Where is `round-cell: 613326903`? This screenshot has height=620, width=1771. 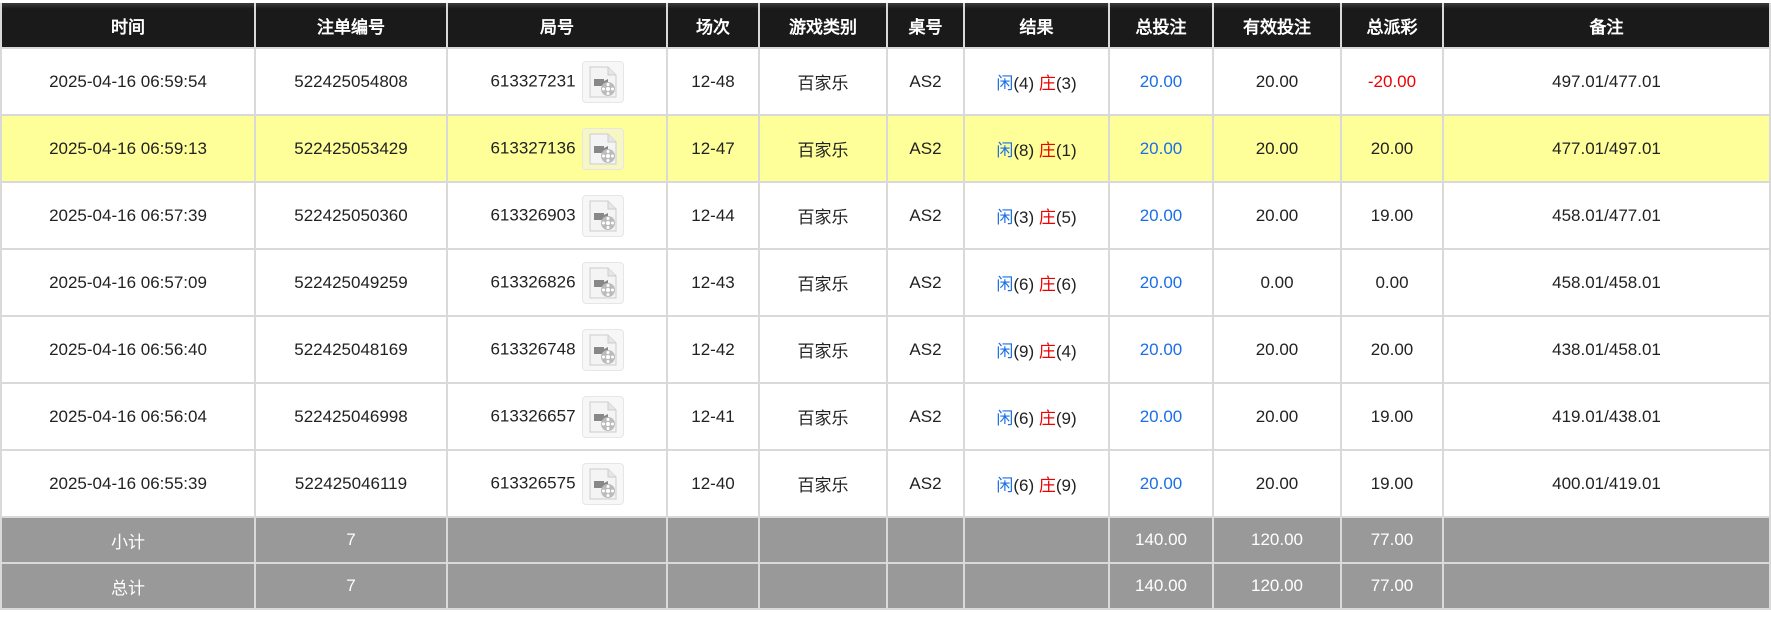
round-cell: 613326903 is located at coordinates (557, 215).